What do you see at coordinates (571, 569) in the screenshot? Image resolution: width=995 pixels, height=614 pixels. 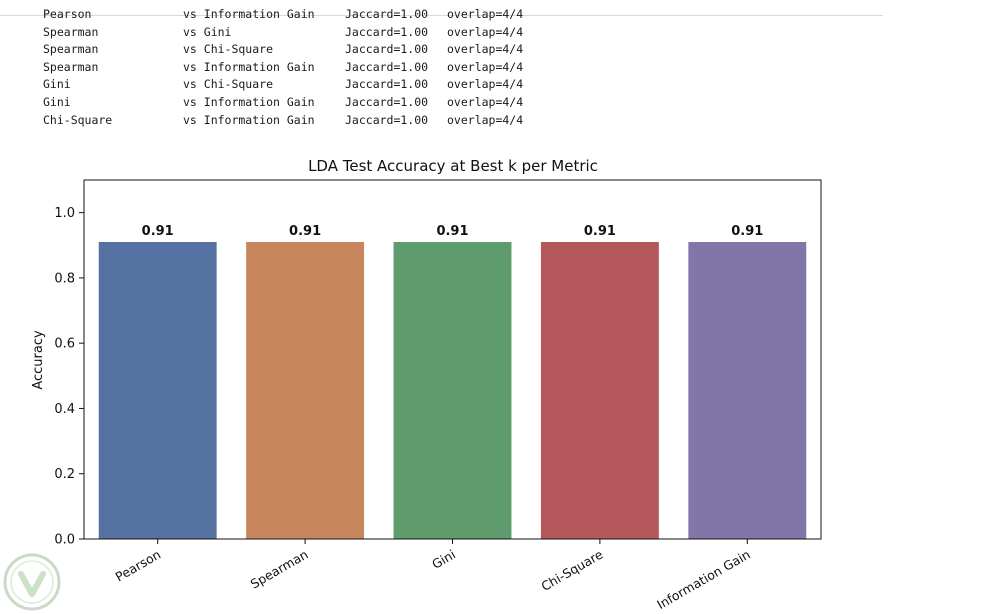 I see `x-tick-label: Chi-Square` at bounding box center [571, 569].